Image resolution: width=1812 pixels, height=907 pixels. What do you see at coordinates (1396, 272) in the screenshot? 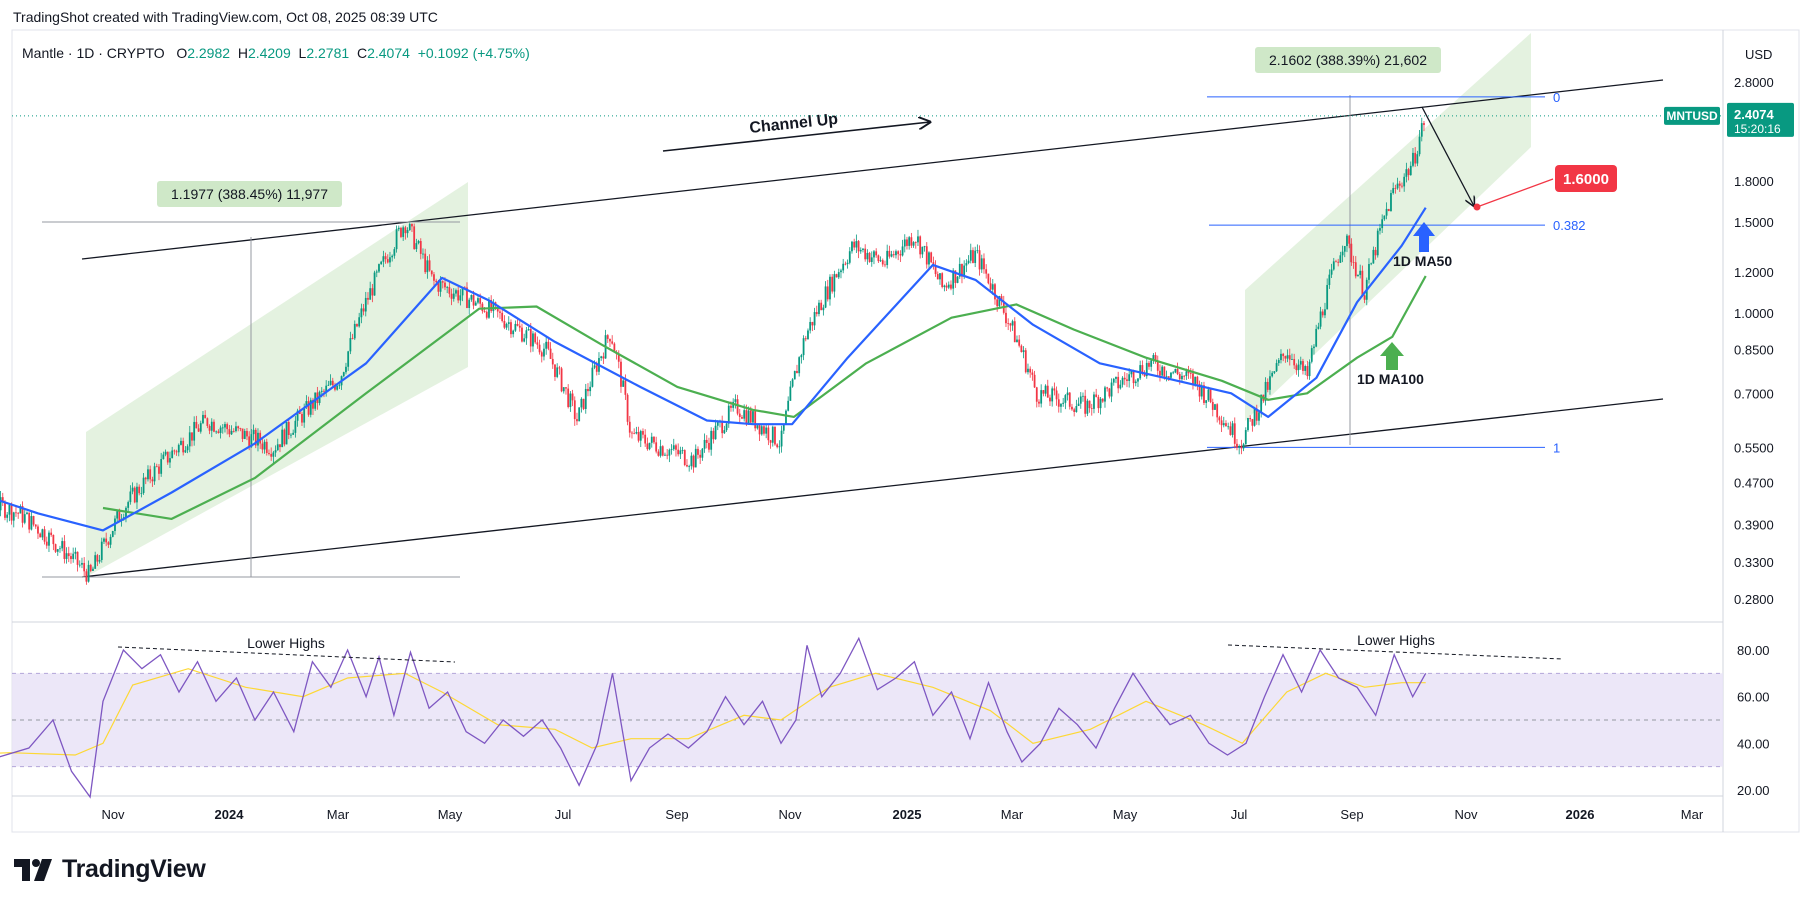
I see `fib-levels: 0 0.382 1` at bounding box center [1396, 272].